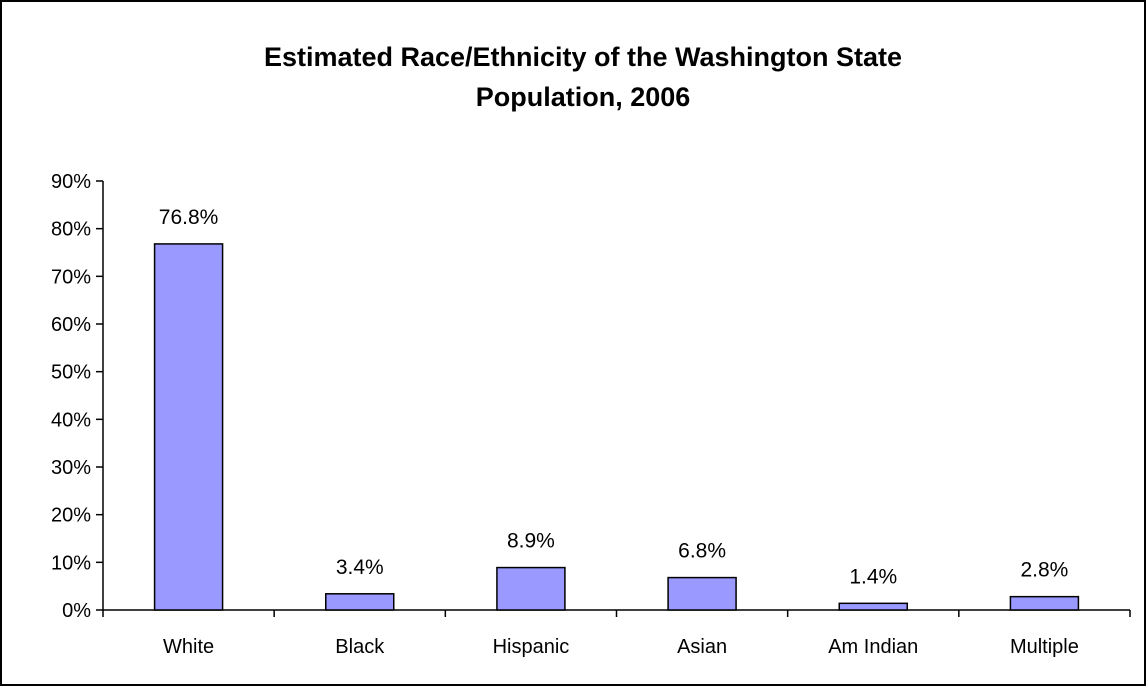 This screenshot has width=1146, height=686. Describe the element at coordinates (71, 230) in the screenshot. I see `y-tick-label: 80%` at that location.